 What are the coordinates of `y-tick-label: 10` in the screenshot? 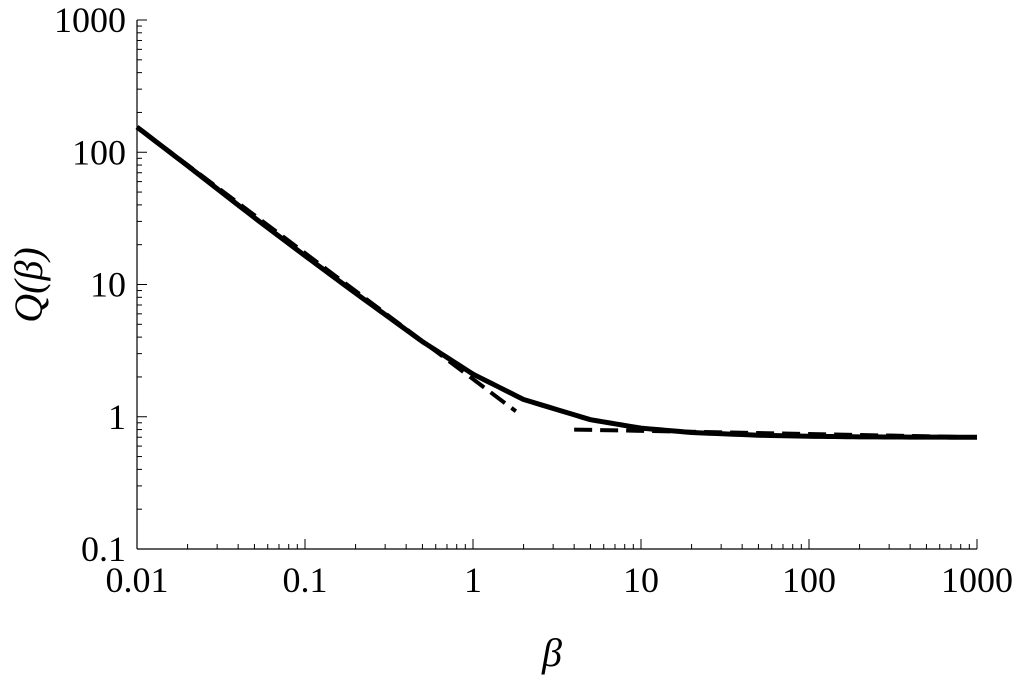 It's located at (108, 285).